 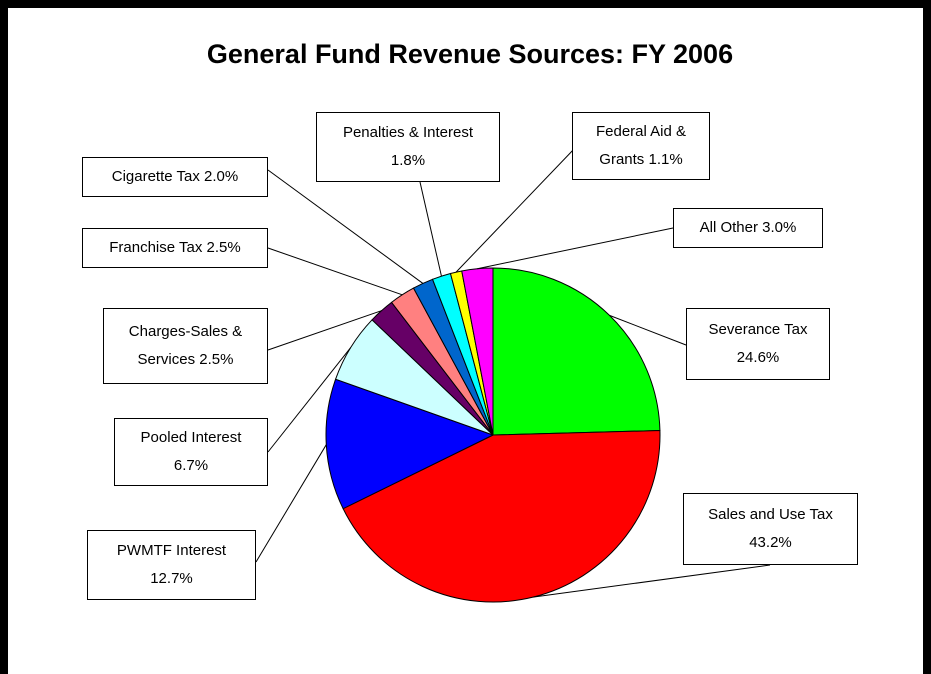 What do you see at coordinates (156, 247) in the screenshot?
I see `category-label: Franchise Tax` at bounding box center [156, 247].